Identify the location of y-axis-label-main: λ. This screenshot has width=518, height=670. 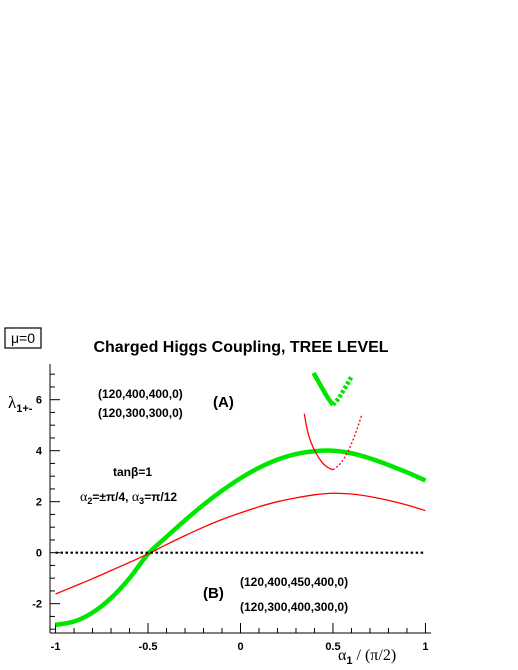
(12, 402).